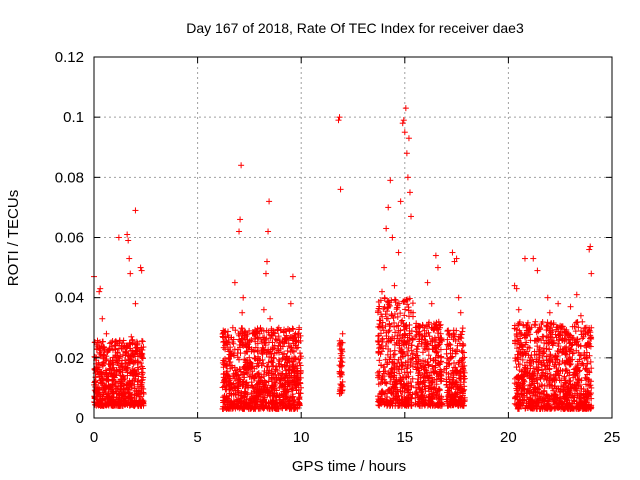  I want to click on x-tick-label: 10, so click(301, 437).